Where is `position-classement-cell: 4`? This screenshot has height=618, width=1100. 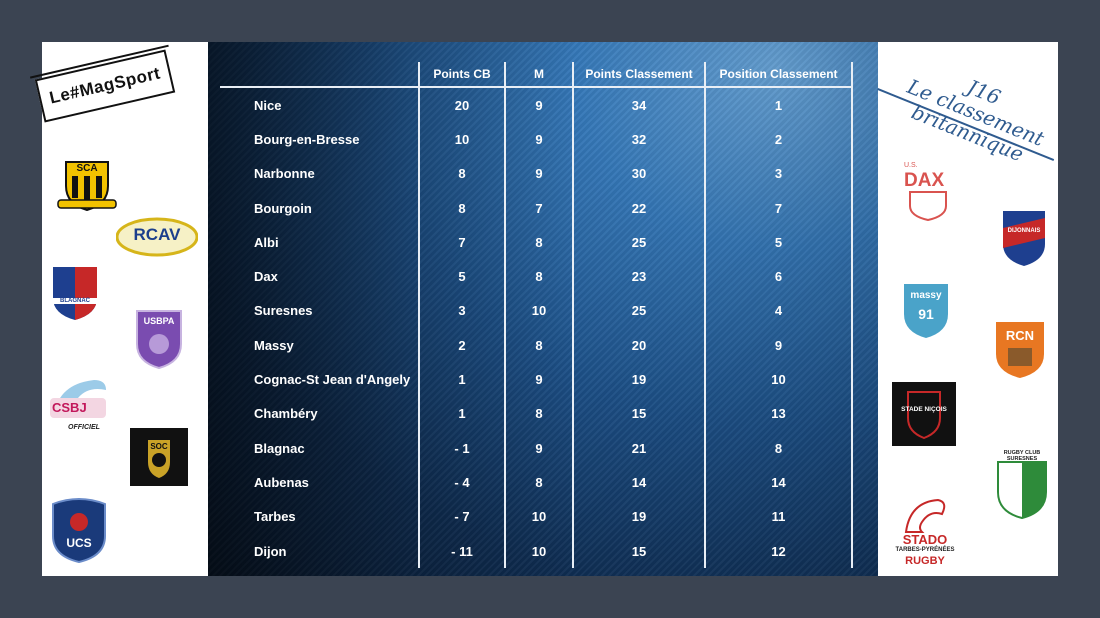 position-classement-cell: 4 is located at coordinates (778, 311).